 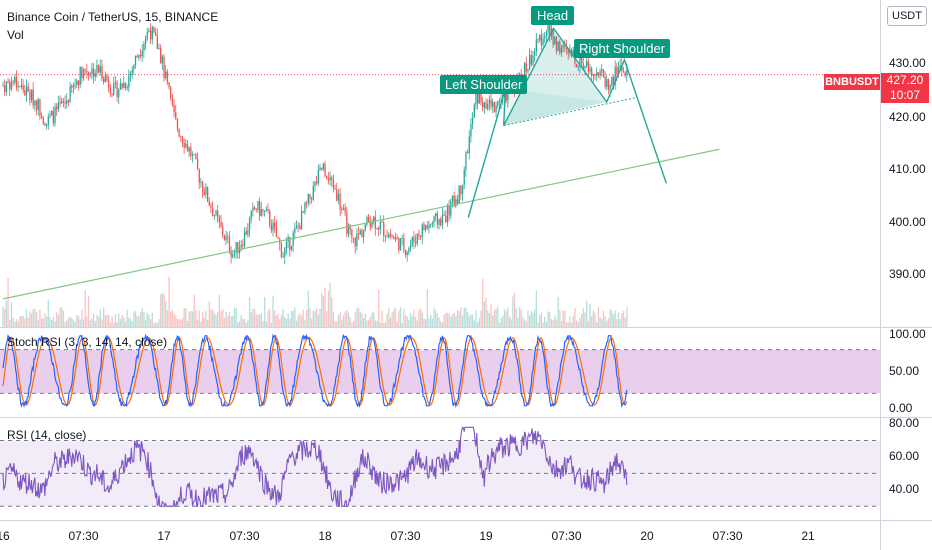 What do you see at coordinates (570, 112) in the screenshot?
I see `neckline` at bounding box center [570, 112].